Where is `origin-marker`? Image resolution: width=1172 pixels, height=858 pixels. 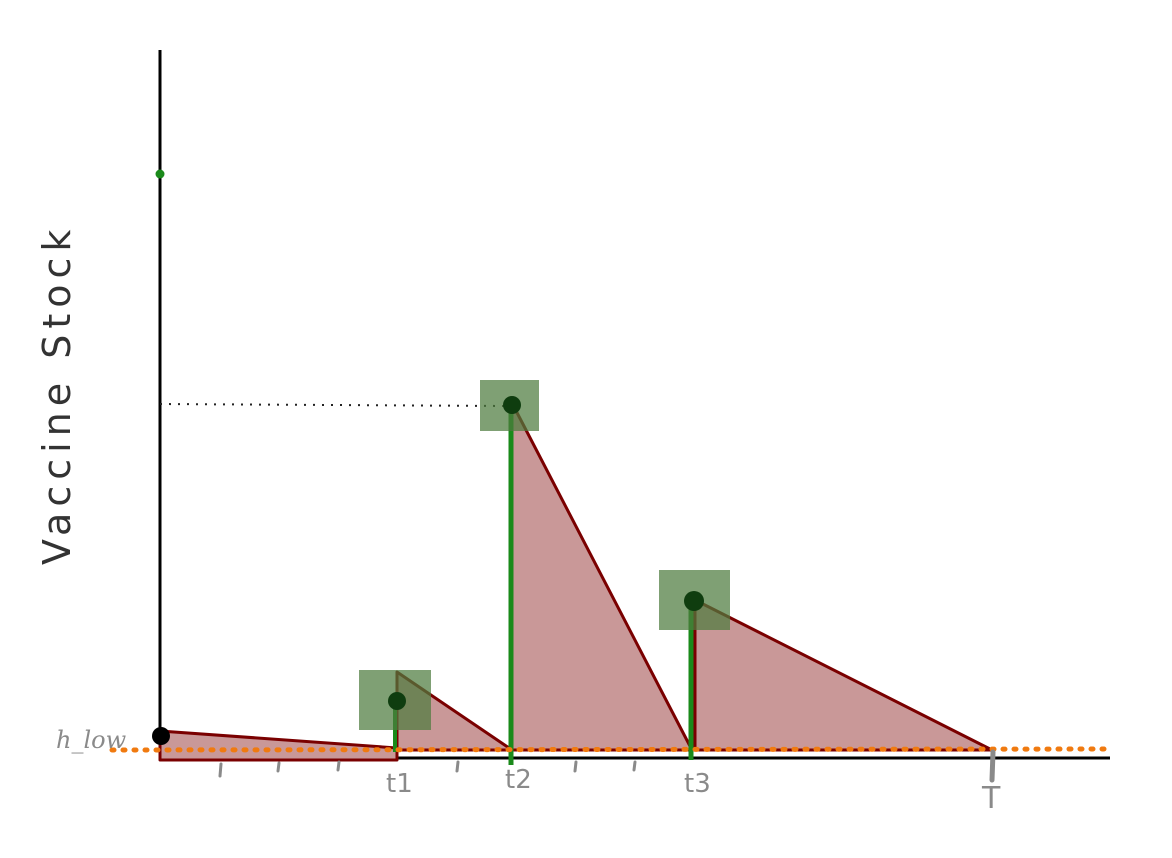
origin-marker is located at coordinates (161, 736).